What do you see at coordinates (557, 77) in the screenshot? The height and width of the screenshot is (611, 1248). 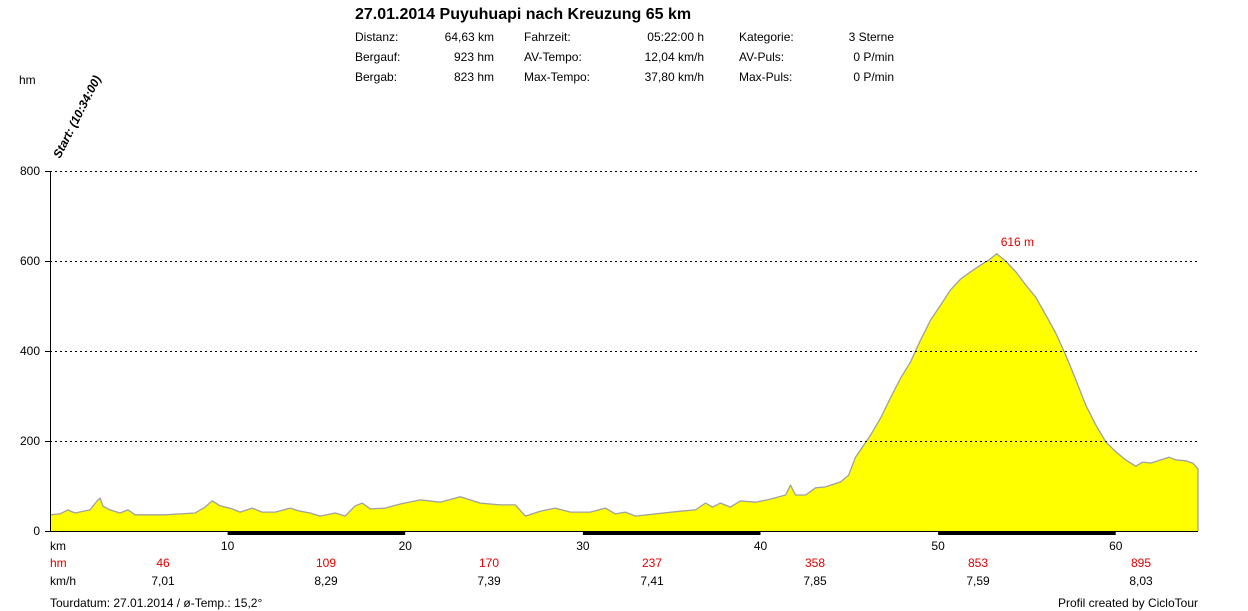 I see `stat-label-max-speed: Max-Tempo:` at bounding box center [557, 77].